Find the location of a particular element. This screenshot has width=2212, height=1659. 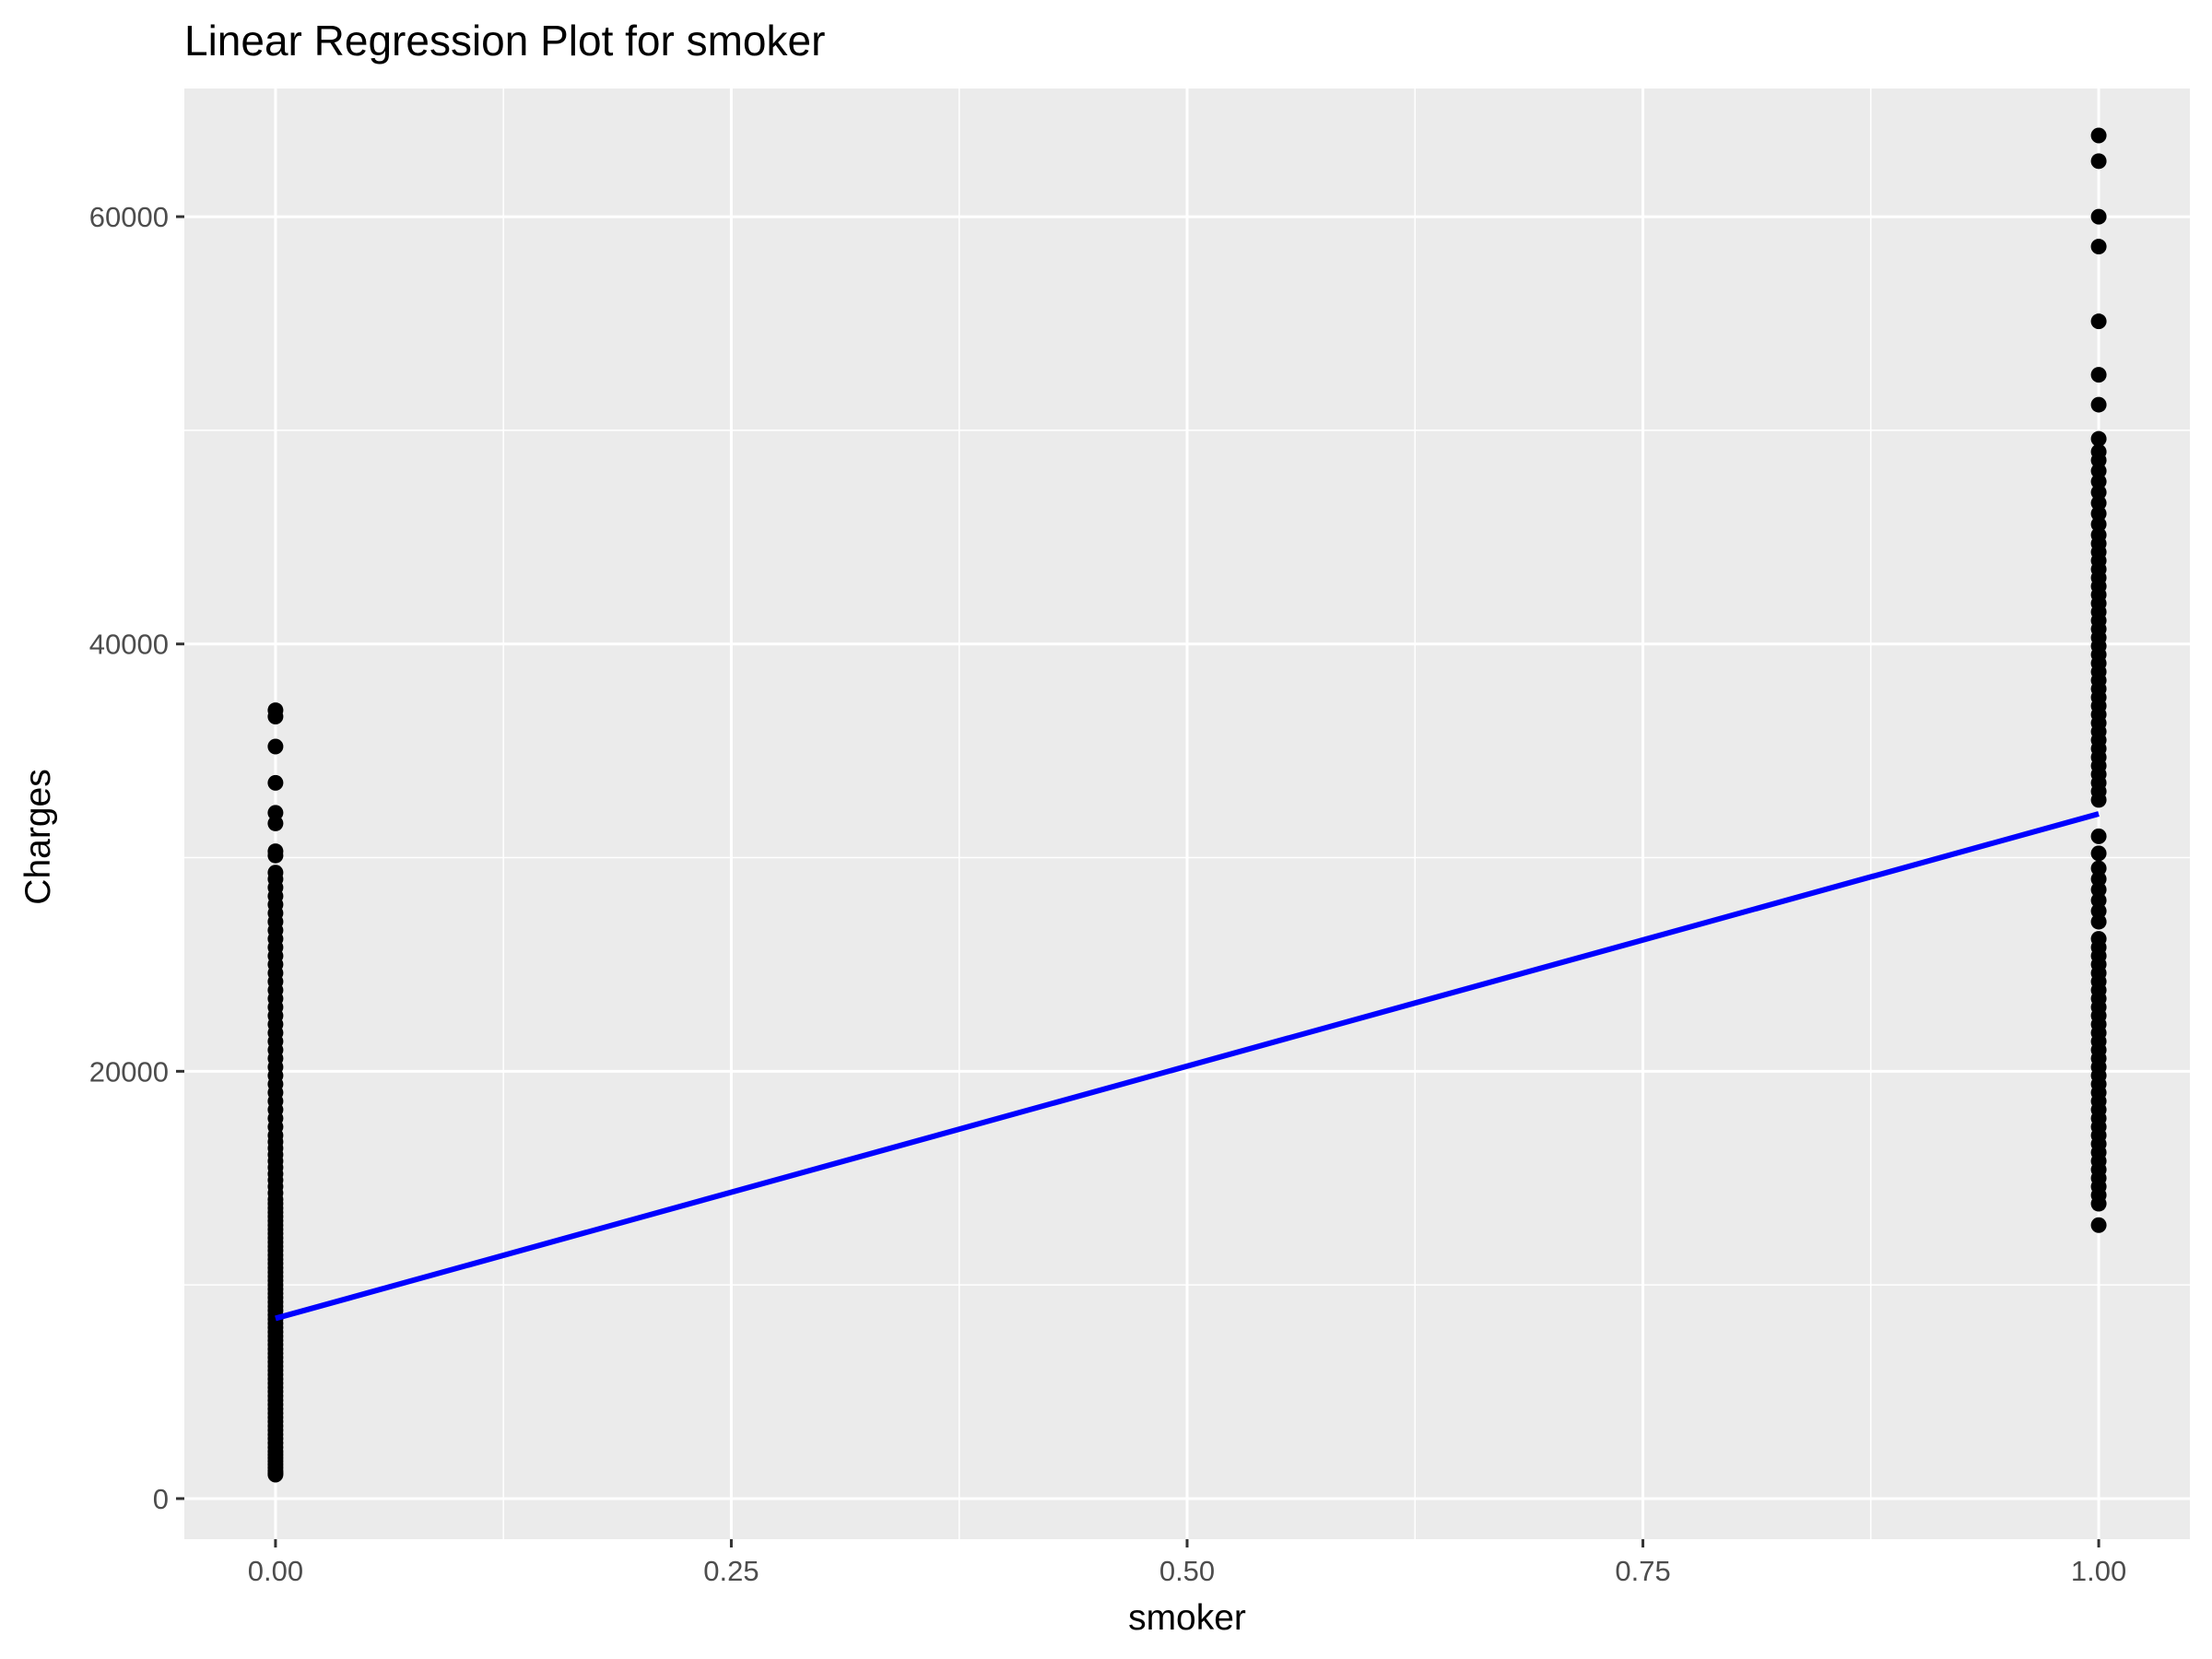

y-tick-label: 0 is located at coordinates (161, 1499).